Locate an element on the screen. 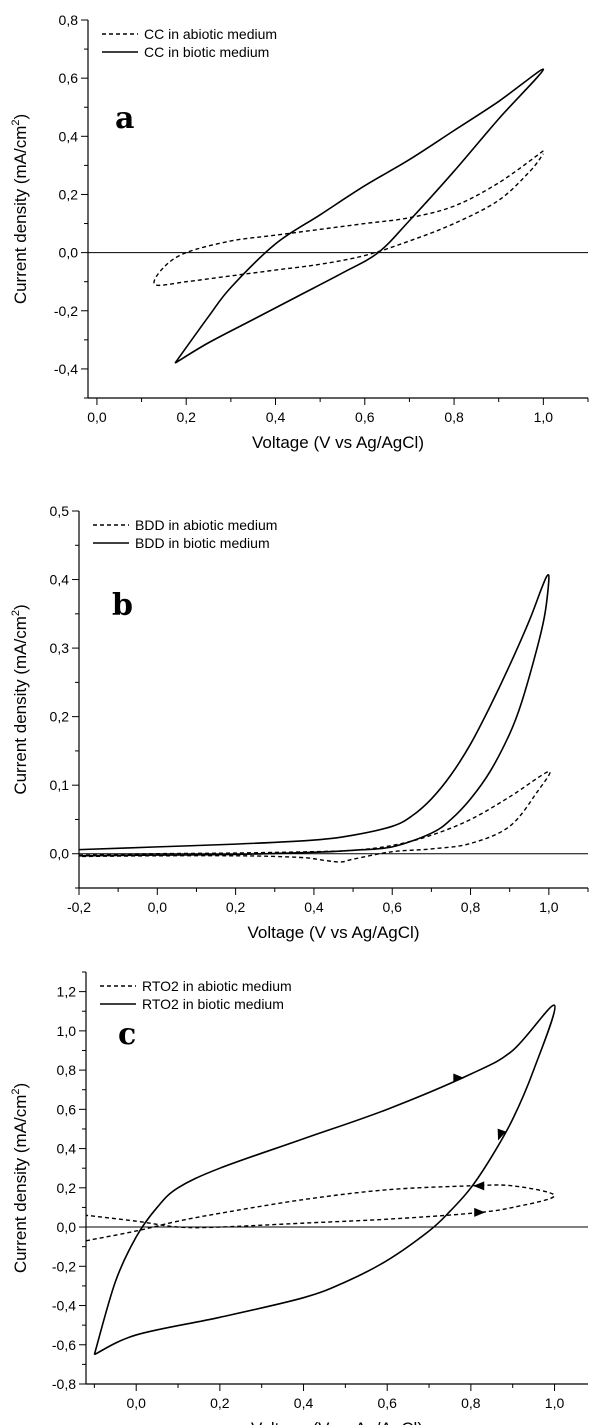 The width and height of the screenshot is (599, 1425). legend-label: RTO2 in biotic medium is located at coordinates (213, 1004).